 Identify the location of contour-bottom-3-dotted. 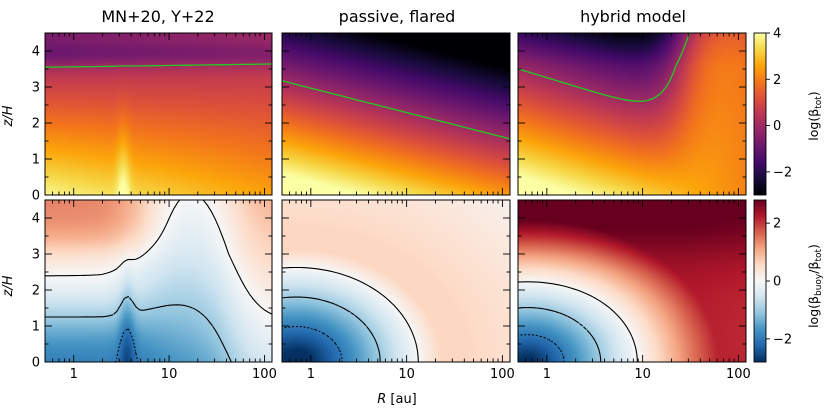
(541, 348).